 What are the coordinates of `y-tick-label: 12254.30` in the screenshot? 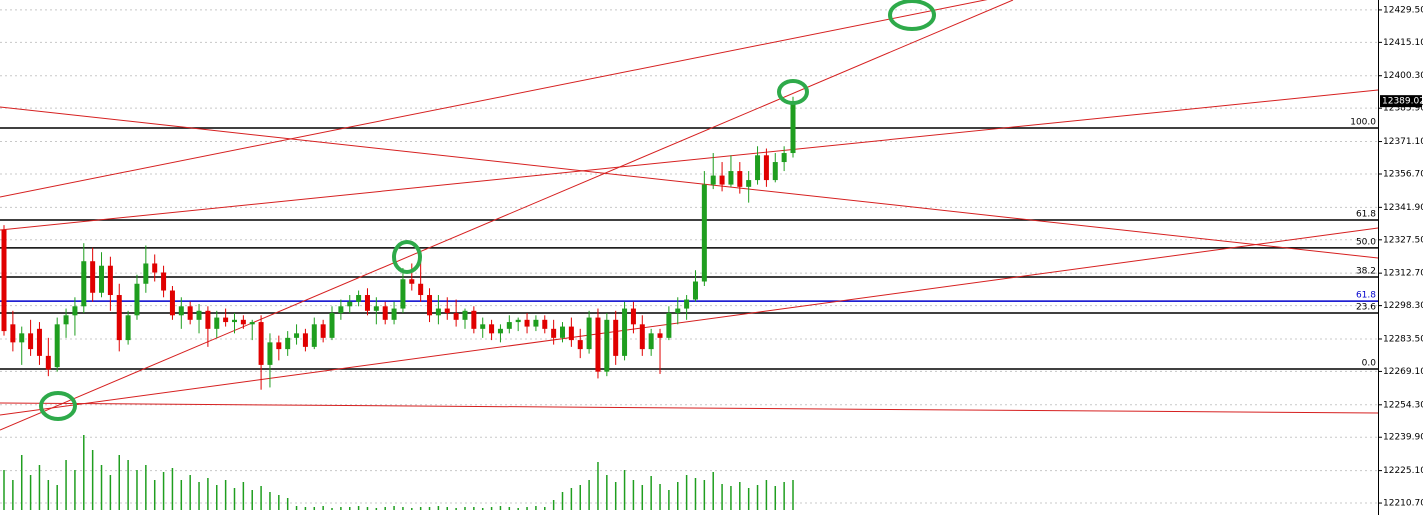 It's located at (1403, 405).